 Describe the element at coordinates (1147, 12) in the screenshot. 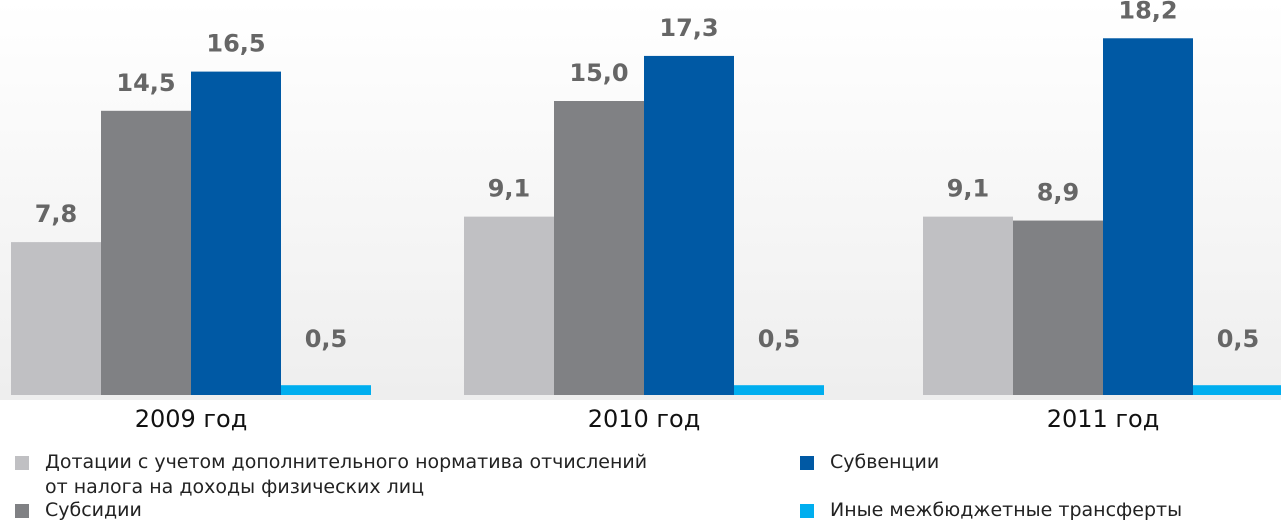

I see `value-label: 18,2` at that location.